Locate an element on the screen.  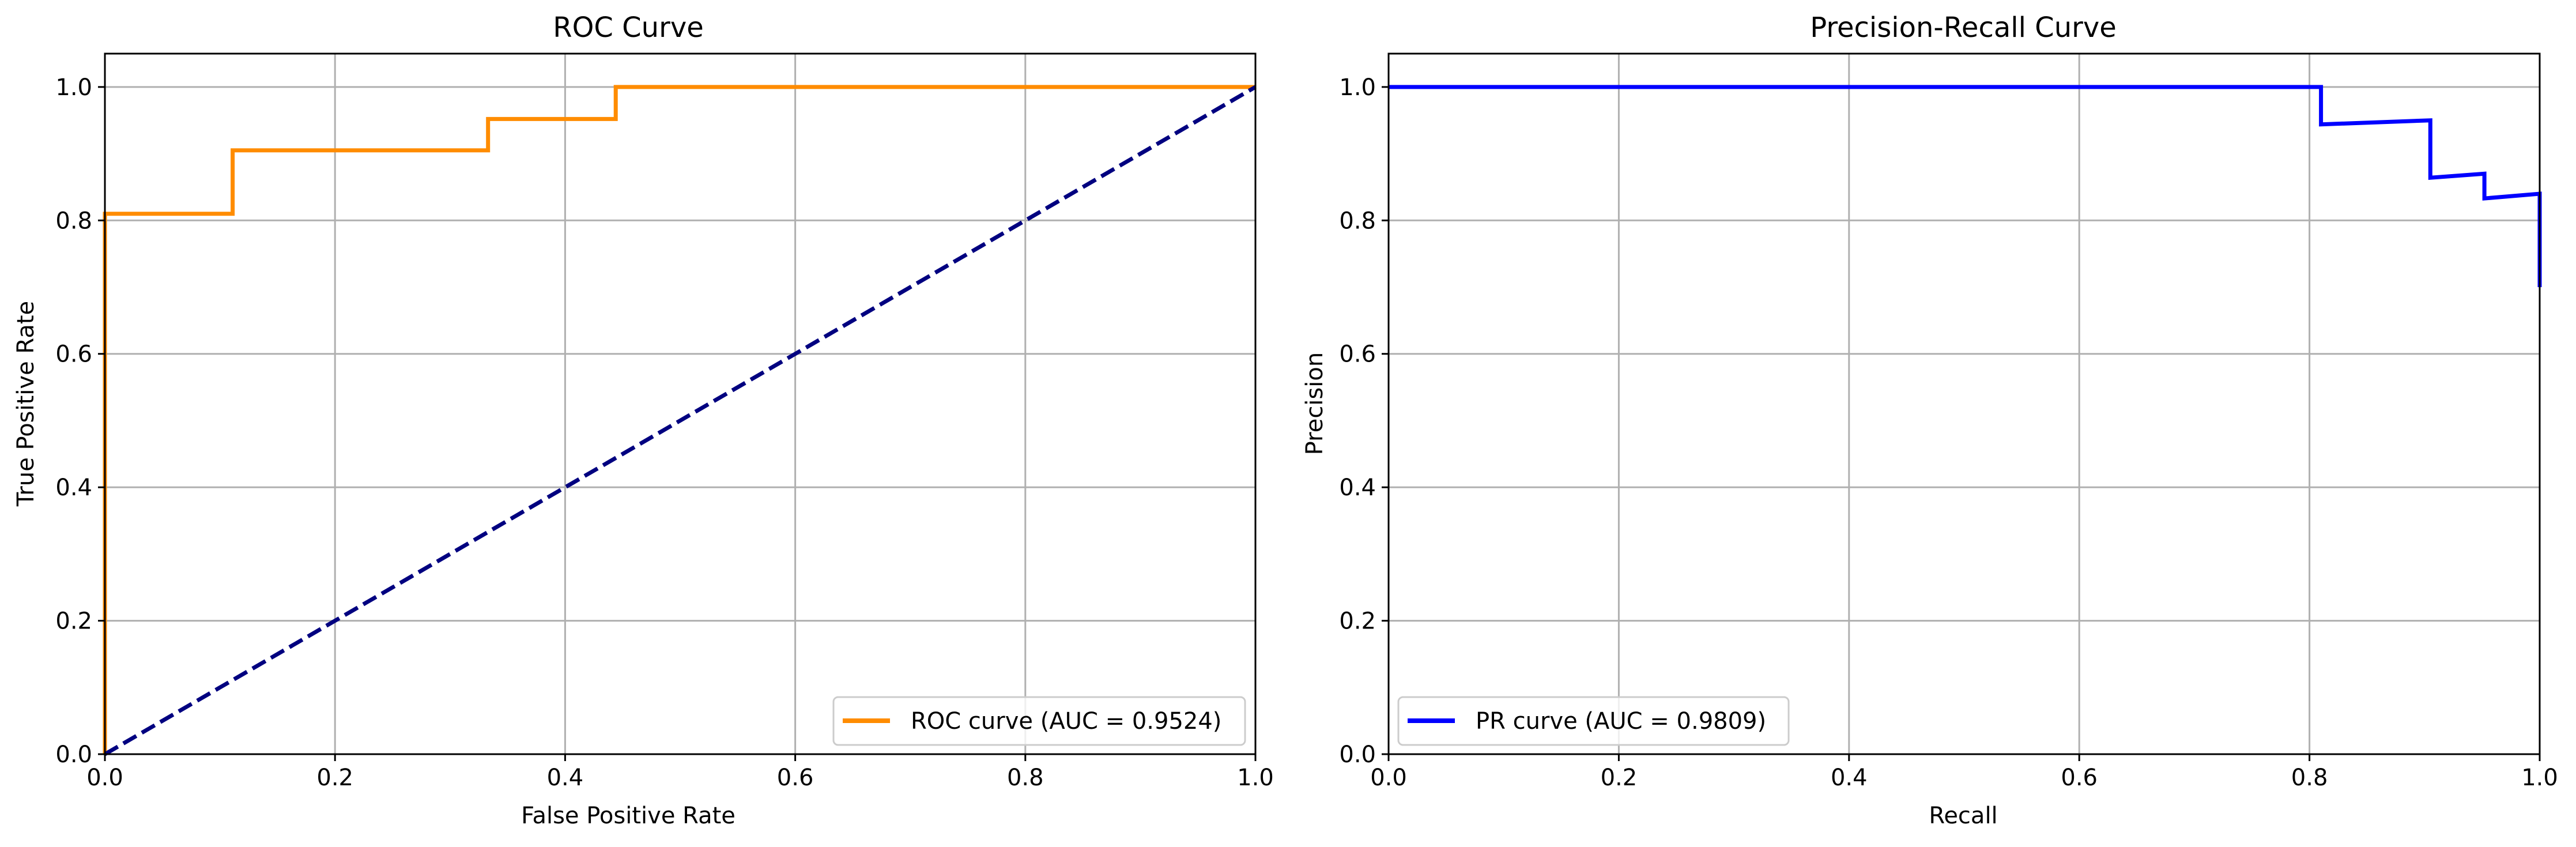
pr-x-tick-label: 0.6 is located at coordinates (2079, 778).